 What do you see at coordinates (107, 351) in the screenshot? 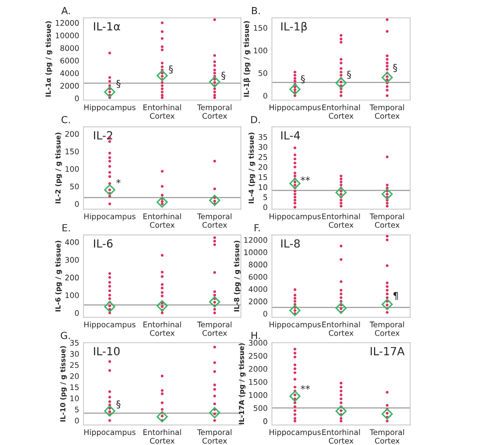
I see `chart-title: IL-10` at bounding box center [107, 351].